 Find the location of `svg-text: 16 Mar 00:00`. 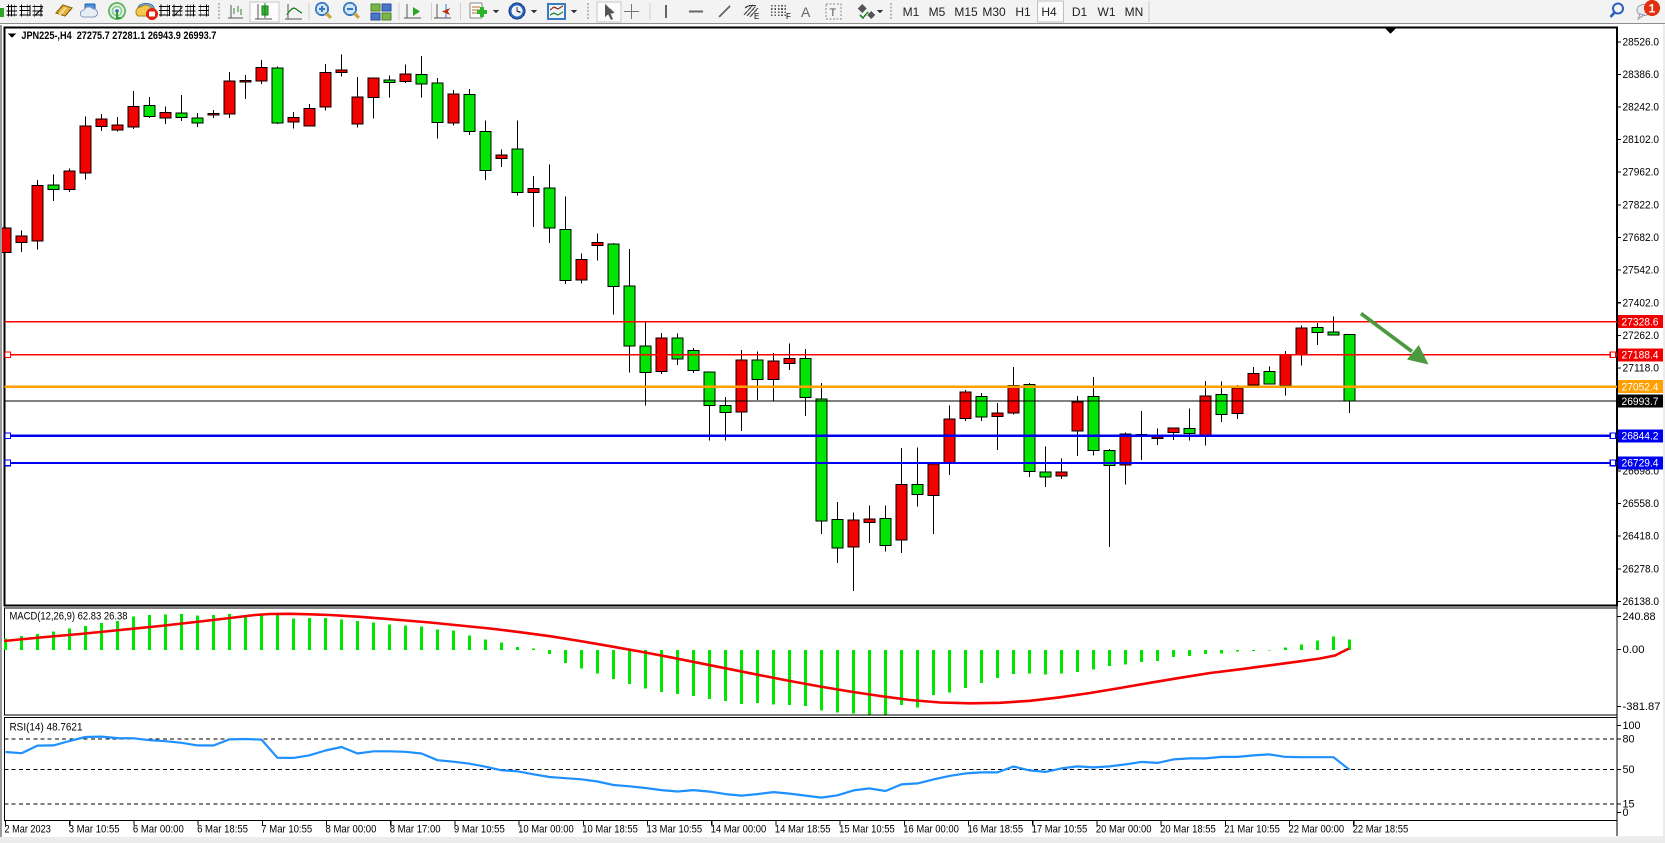

svg-text: 16 Mar 00:00 is located at coordinates (931, 830).